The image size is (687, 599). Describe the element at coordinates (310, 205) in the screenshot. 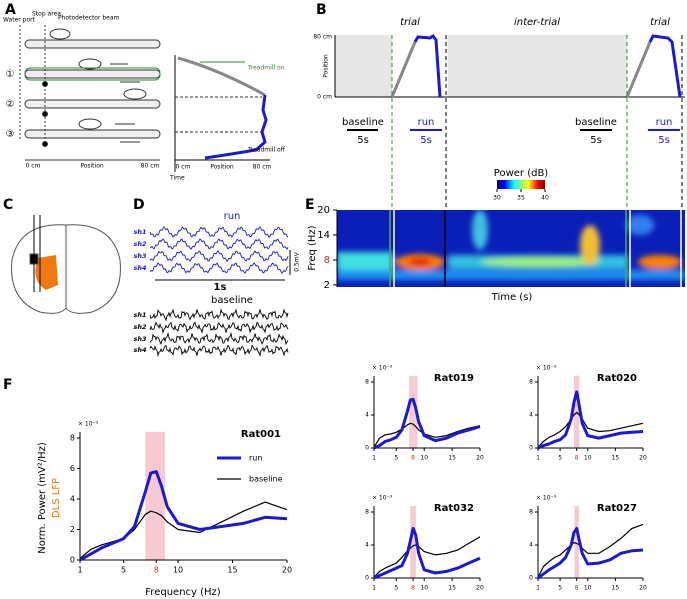

I see `panel-label: E` at that location.